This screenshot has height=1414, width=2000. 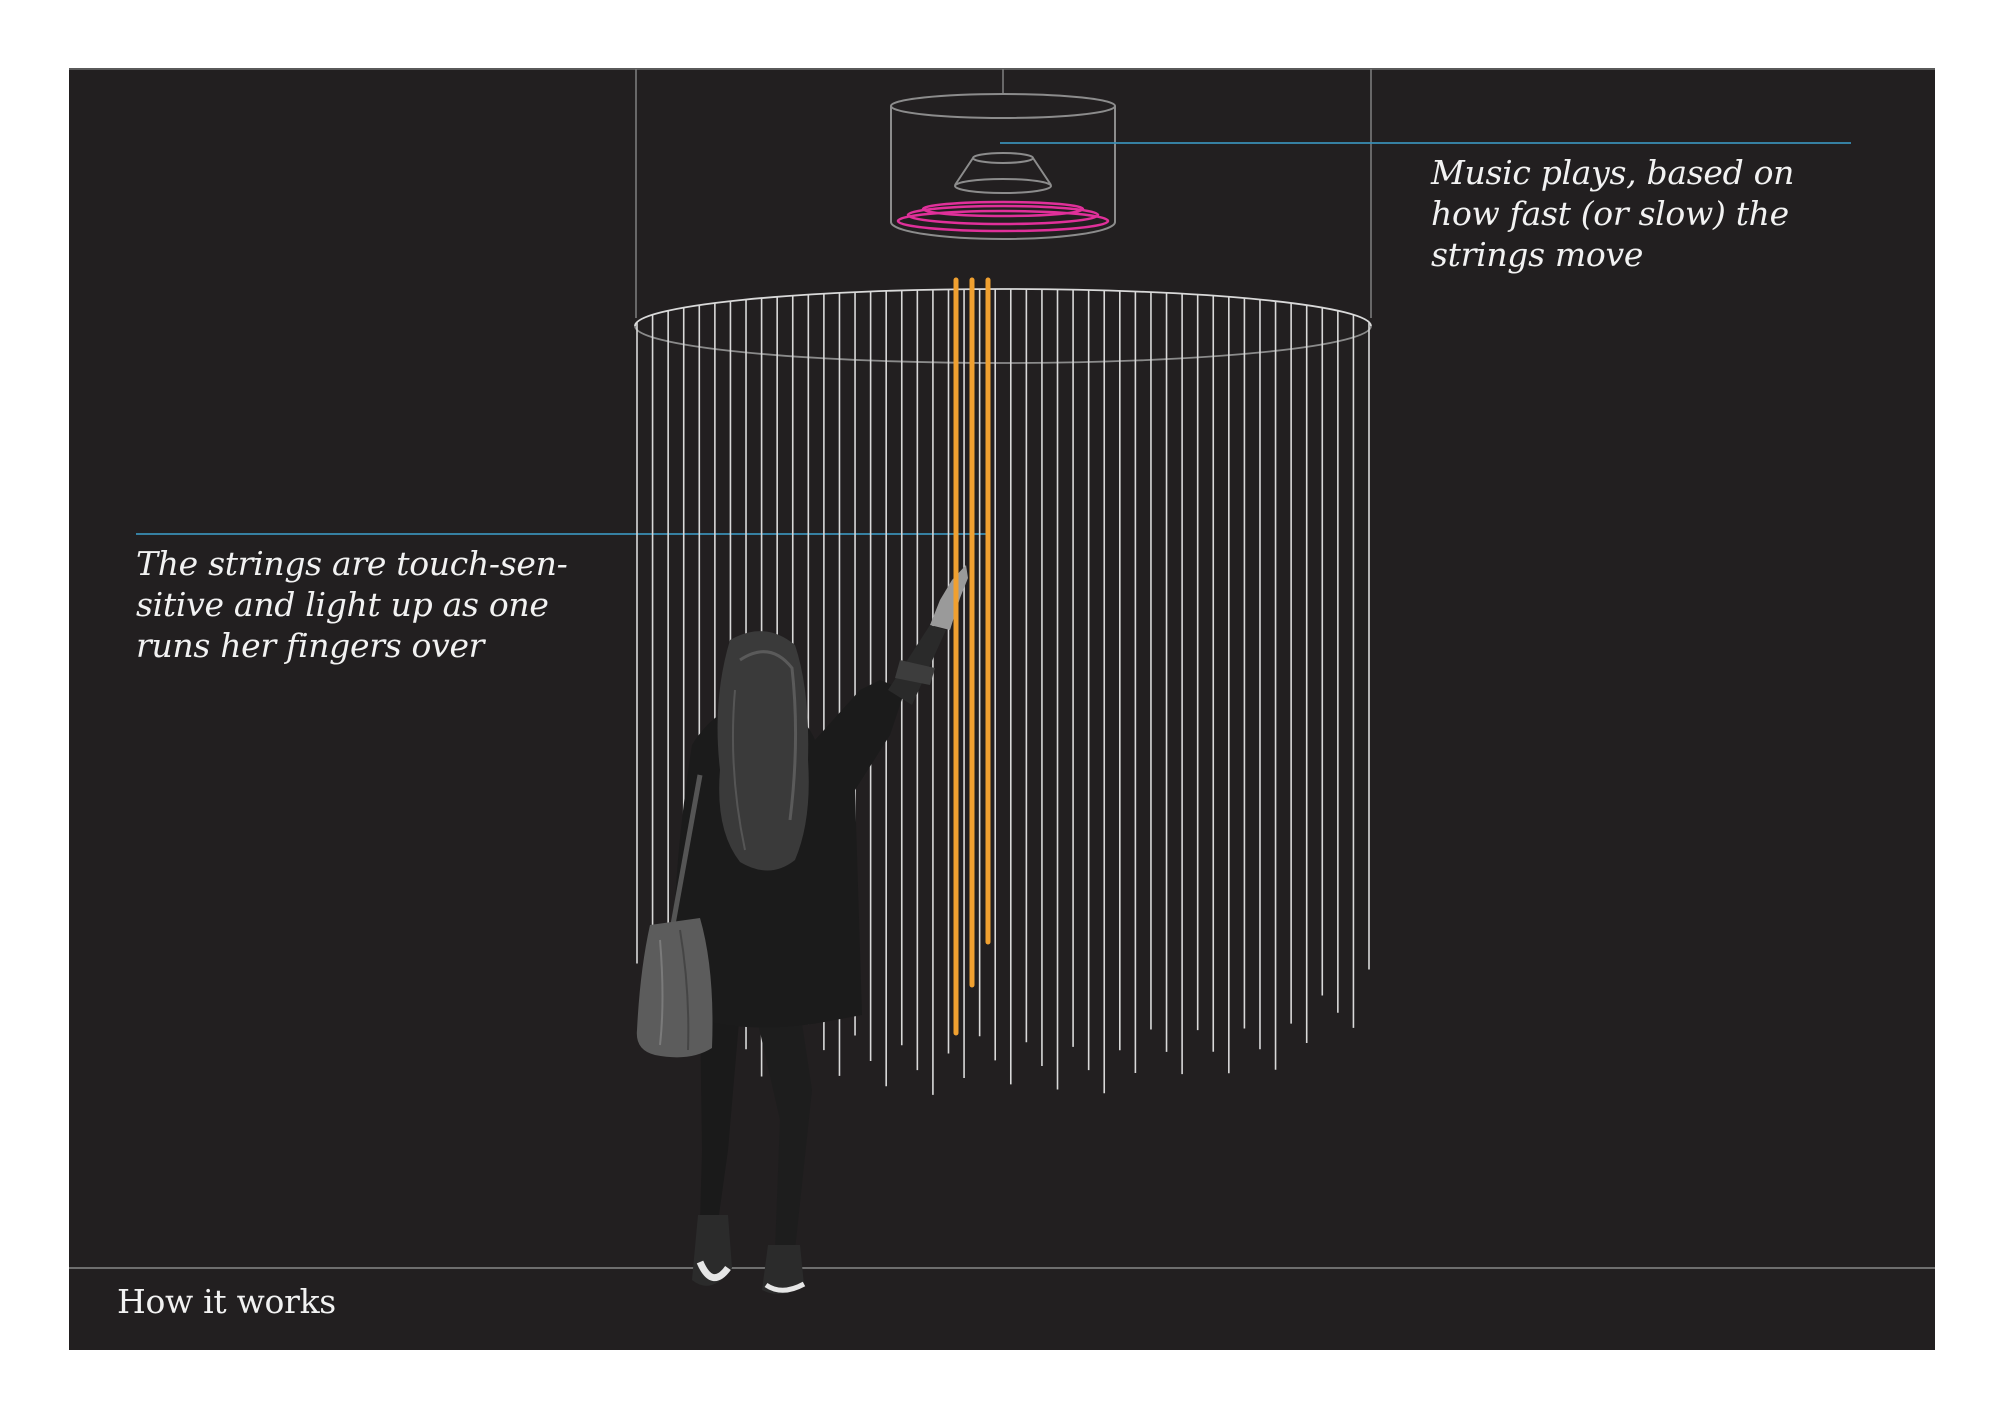 What do you see at coordinates (972, 656) in the screenshot?
I see `active-strings-group` at bounding box center [972, 656].